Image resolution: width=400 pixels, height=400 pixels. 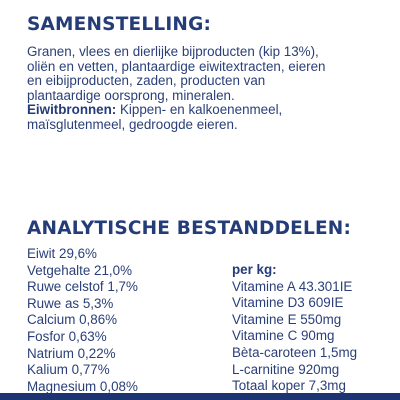 What do you see at coordinates (68, 370) in the screenshot?
I see `analytic-item: Kalium 0,77%` at bounding box center [68, 370].